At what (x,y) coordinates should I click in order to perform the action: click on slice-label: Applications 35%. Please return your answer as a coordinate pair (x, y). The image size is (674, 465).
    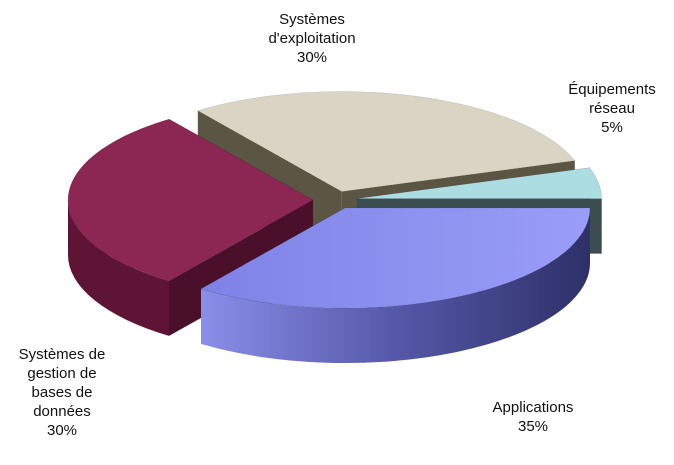
    Looking at the image, I should click on (533, 417).